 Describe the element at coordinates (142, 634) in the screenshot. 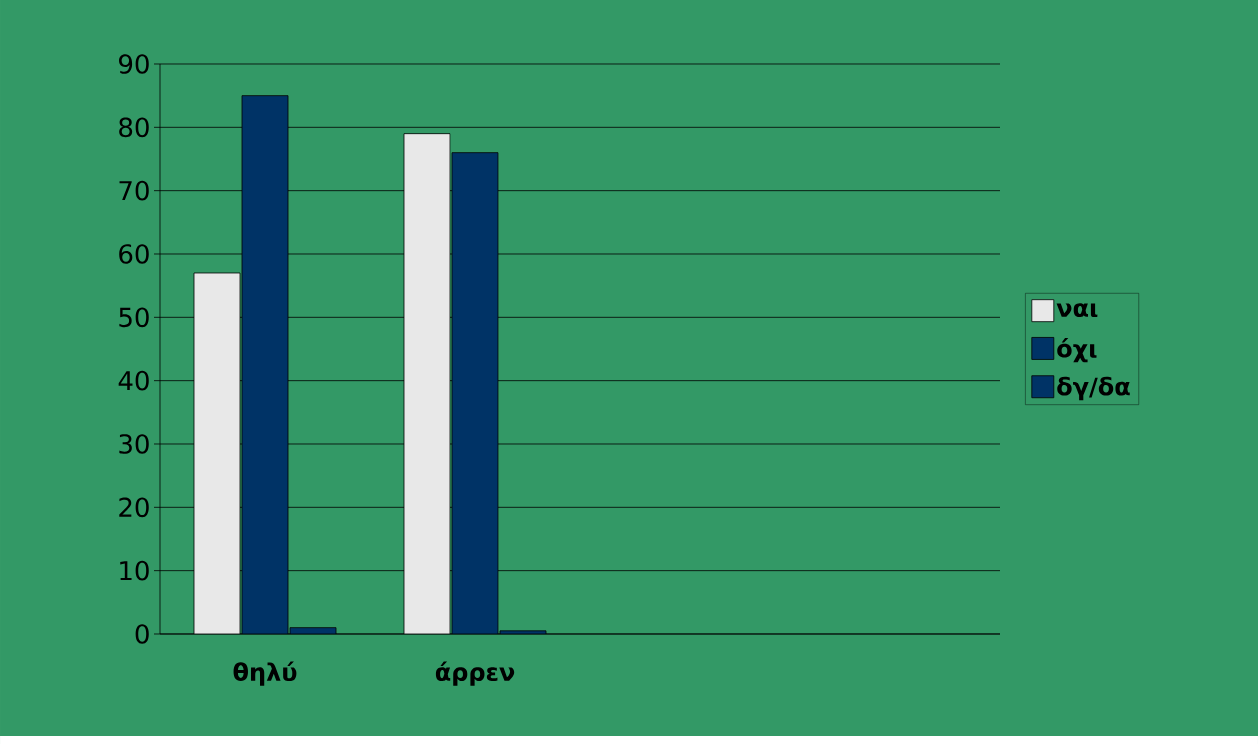

I see `y-tick-label: 0` at that location.